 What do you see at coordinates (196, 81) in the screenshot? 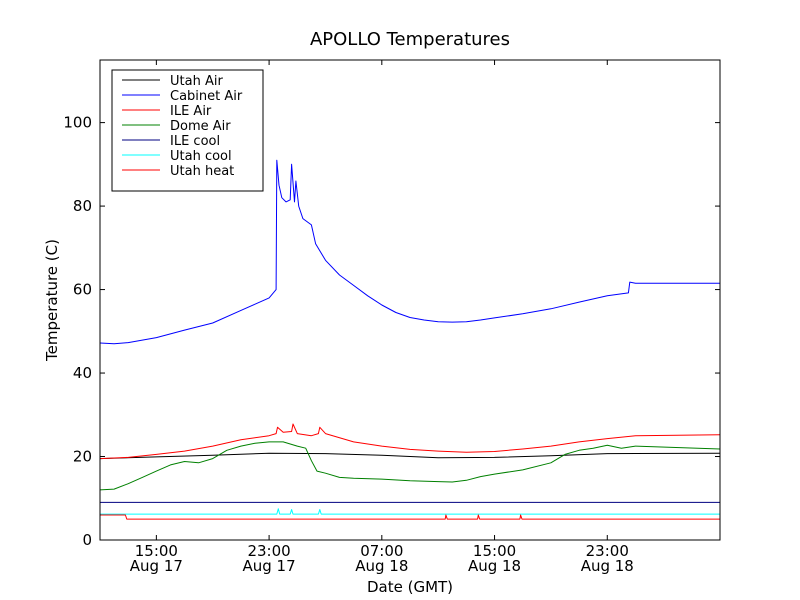
I see `legend-label: Utah Air` at bounding box center [196, 81].